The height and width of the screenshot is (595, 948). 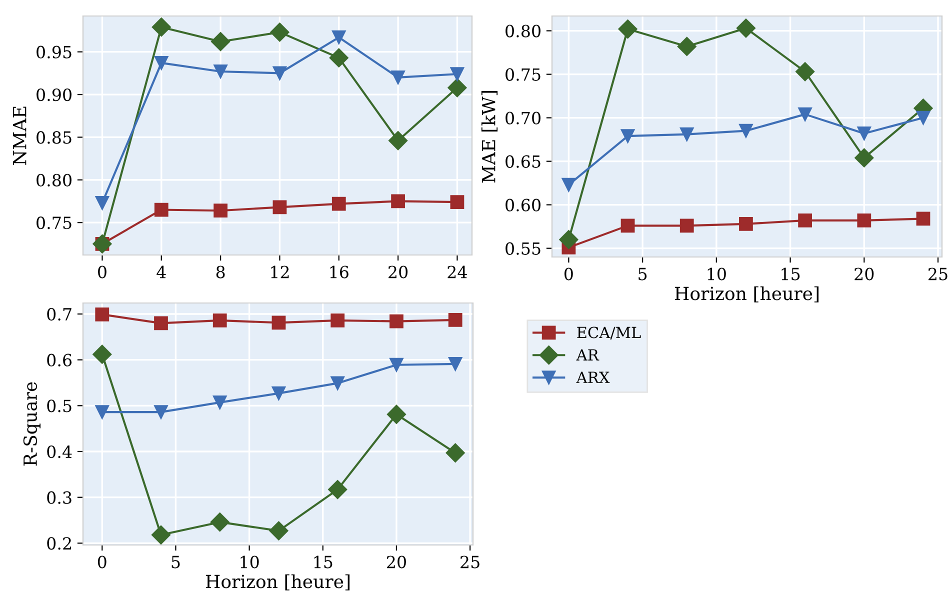 What do you see at coordinates (280, 272) in the screenshot?
I see `x-tick-label: 12` at bounding box center [280, 272].